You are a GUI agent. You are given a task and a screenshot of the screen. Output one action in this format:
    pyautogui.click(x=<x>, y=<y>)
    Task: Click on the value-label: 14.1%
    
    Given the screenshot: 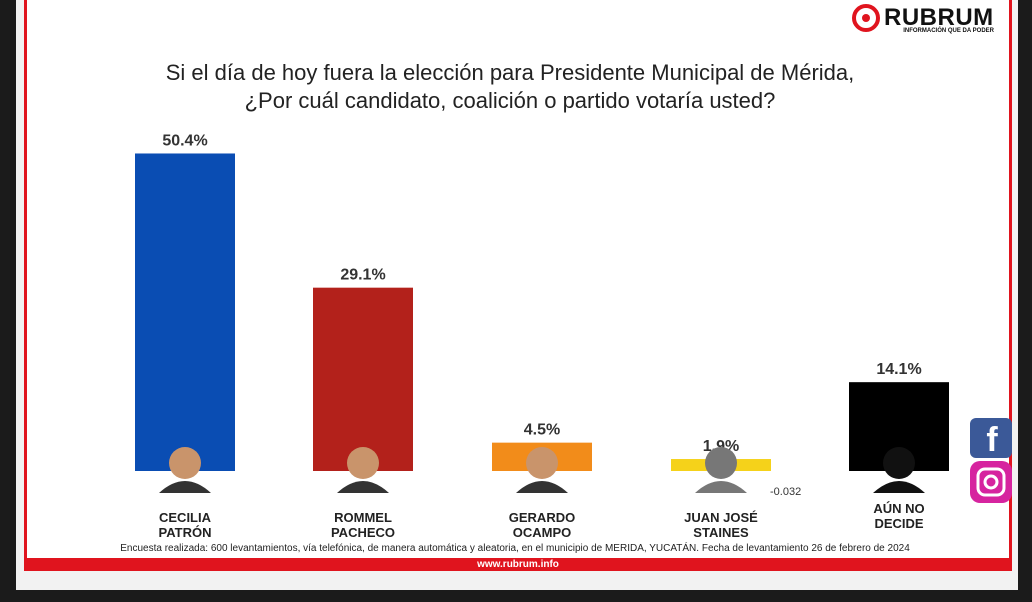 What is the action you would take?
    pyautogui.click(x=898, y=369)
    